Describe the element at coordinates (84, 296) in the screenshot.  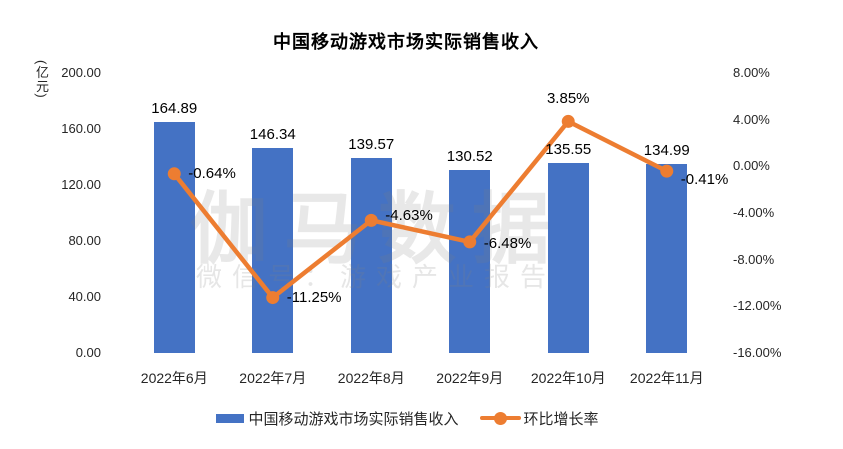
I see `left-axis-tick: 40.00` at that location.